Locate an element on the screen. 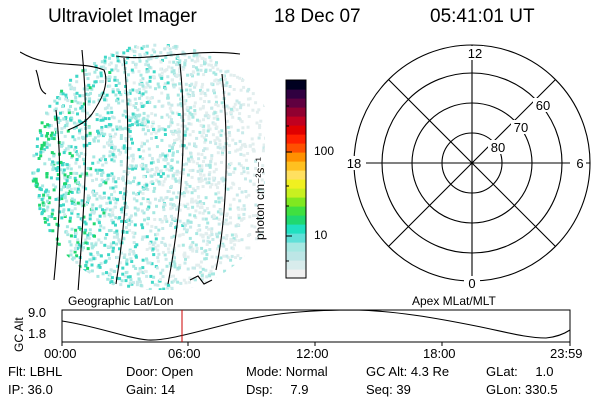 The width and height of the screenshot is (600, 400). timeline-xtick-0000: 00:00 is located at coordinates (60, 353).